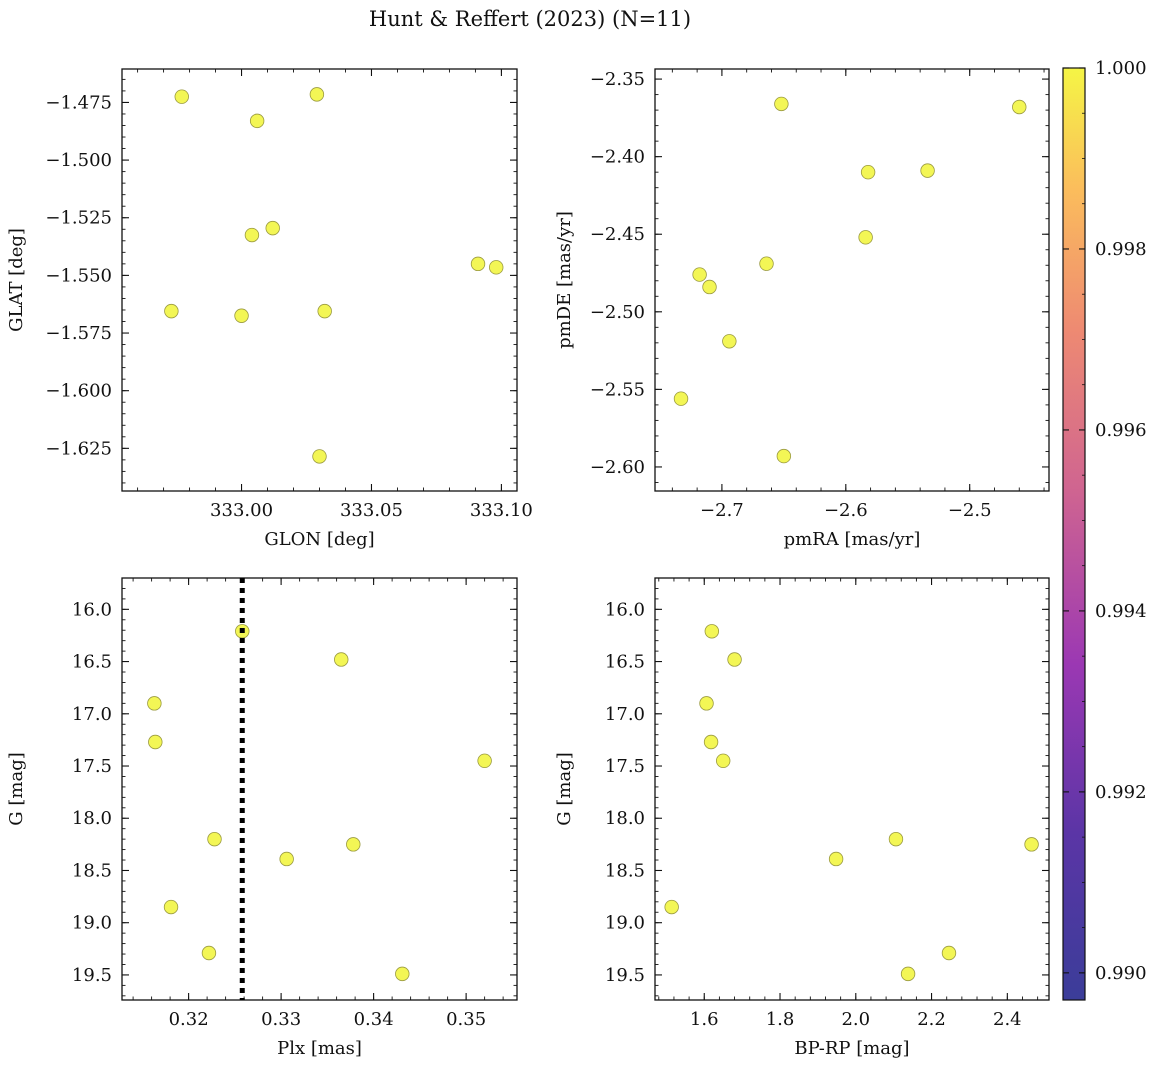  What do you see at coordinates (722, 510) in the screenshot?
I see `x-tick-label: −2.7` at bounding box center [722, 510].